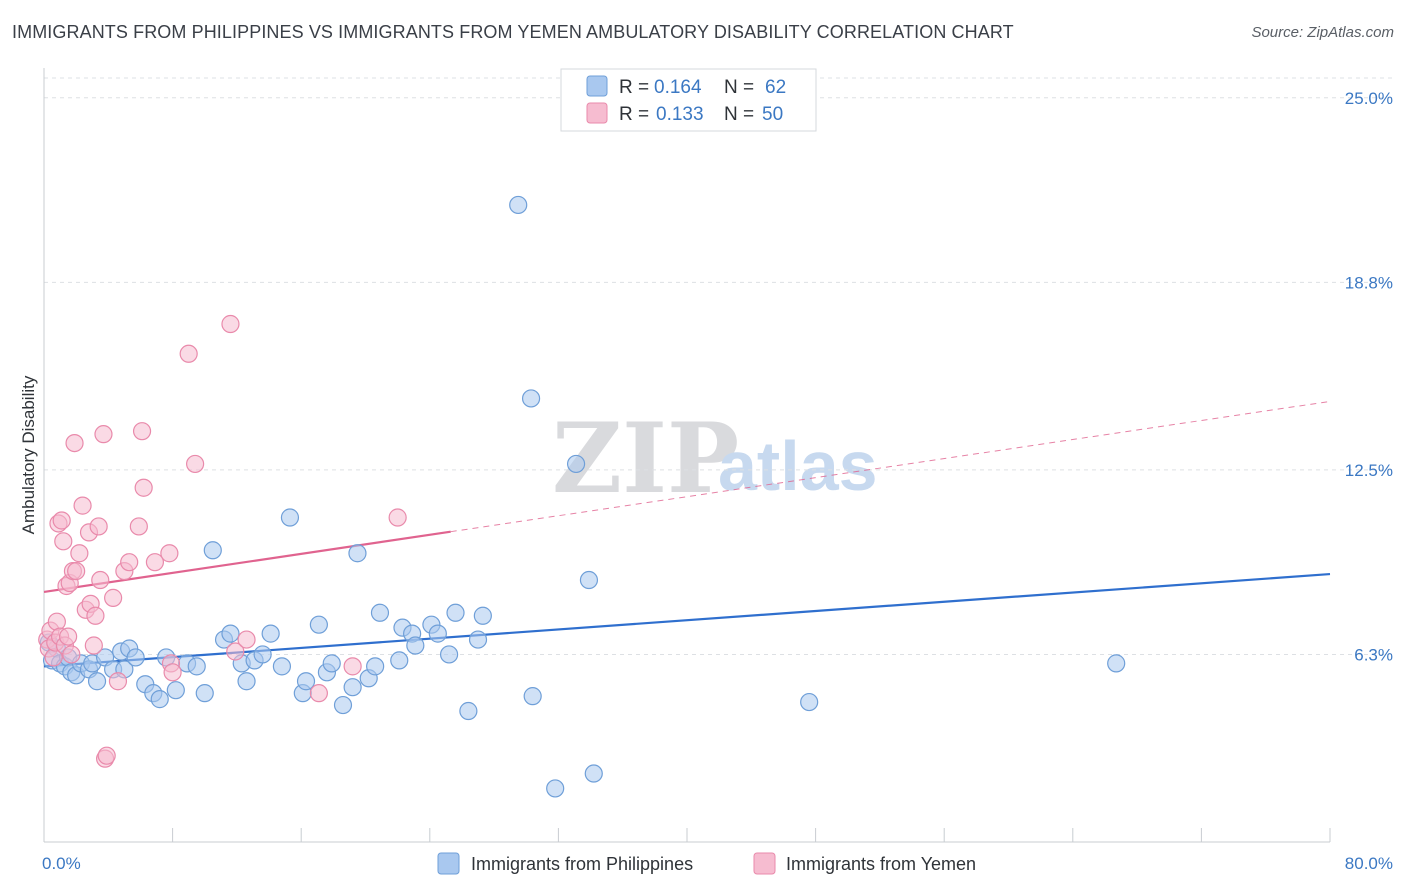 Image resolution: width=1406 pixels, height=892 pixels. What do you see at coordinates (739, 87) in the screenshot?
I see `legend-n-label-1: N =` at bounding box center [739, 87].